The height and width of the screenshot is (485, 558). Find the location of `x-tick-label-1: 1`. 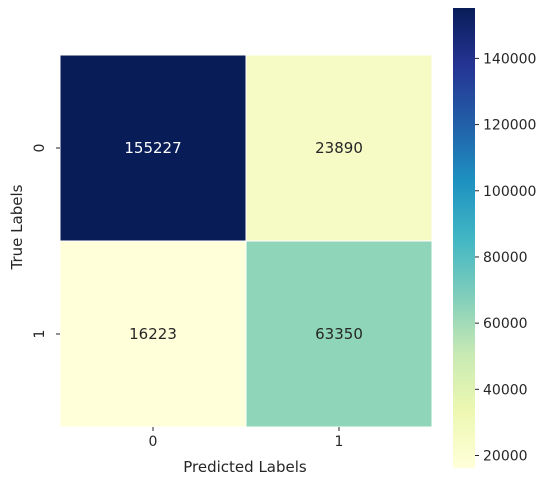

x-tick-label-1: 1 is located at coordinates (339, 442).